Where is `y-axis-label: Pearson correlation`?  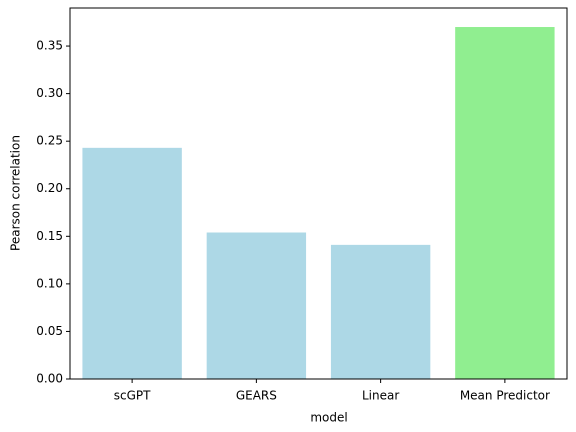 y-axis-label: Pearson correlation is located at coordinates (16, 193).